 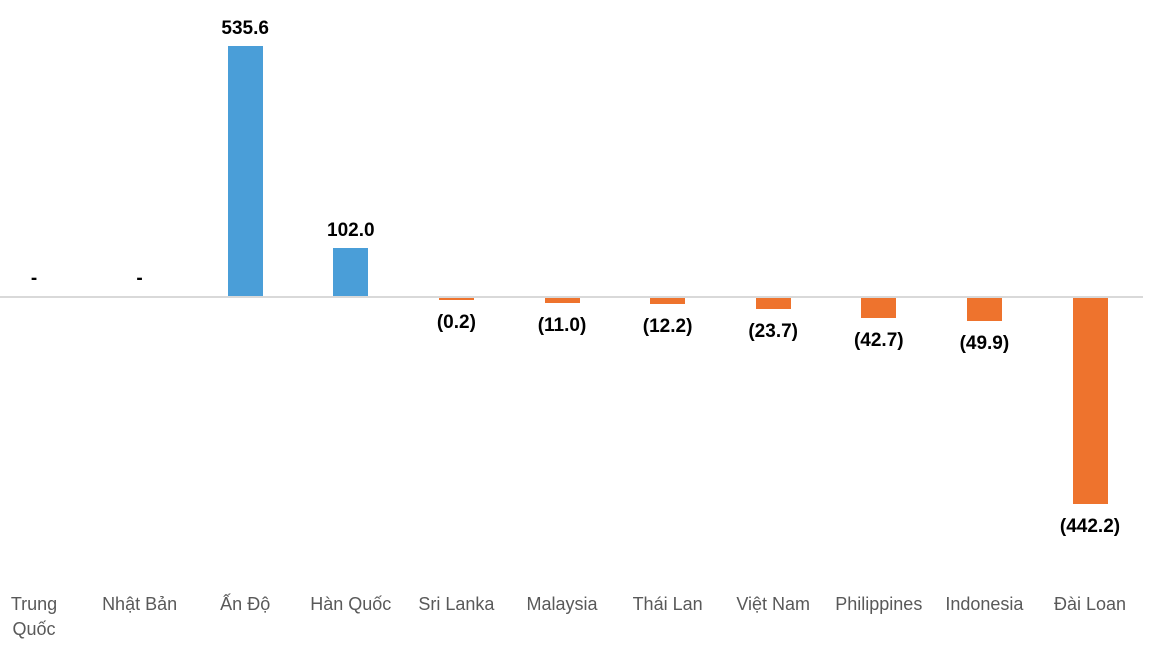 What do you see at coordinates (140, 604) in the screenshot?
I see `category-label: Nhật Bản` at bounding box center [140, 604].